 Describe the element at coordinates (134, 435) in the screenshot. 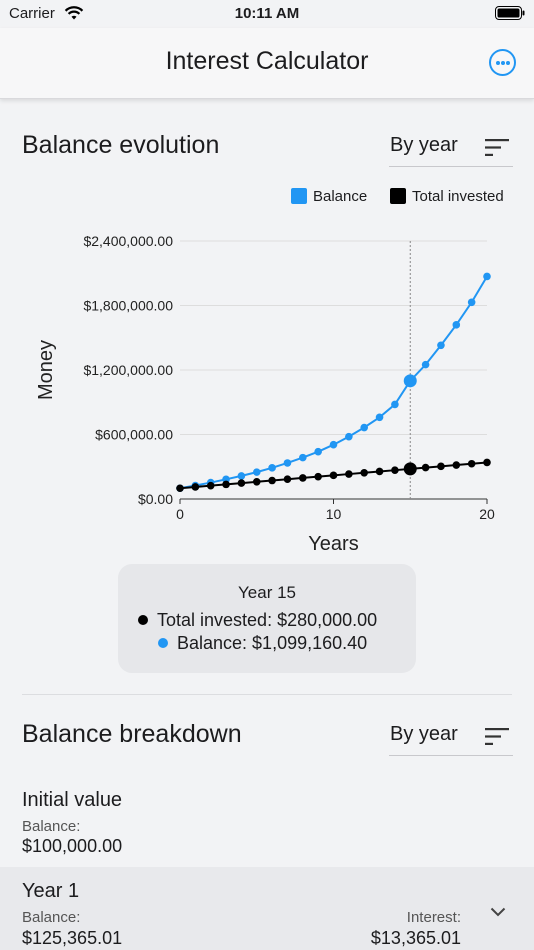

I see `y-tick-label: $600,000.00` at that location.